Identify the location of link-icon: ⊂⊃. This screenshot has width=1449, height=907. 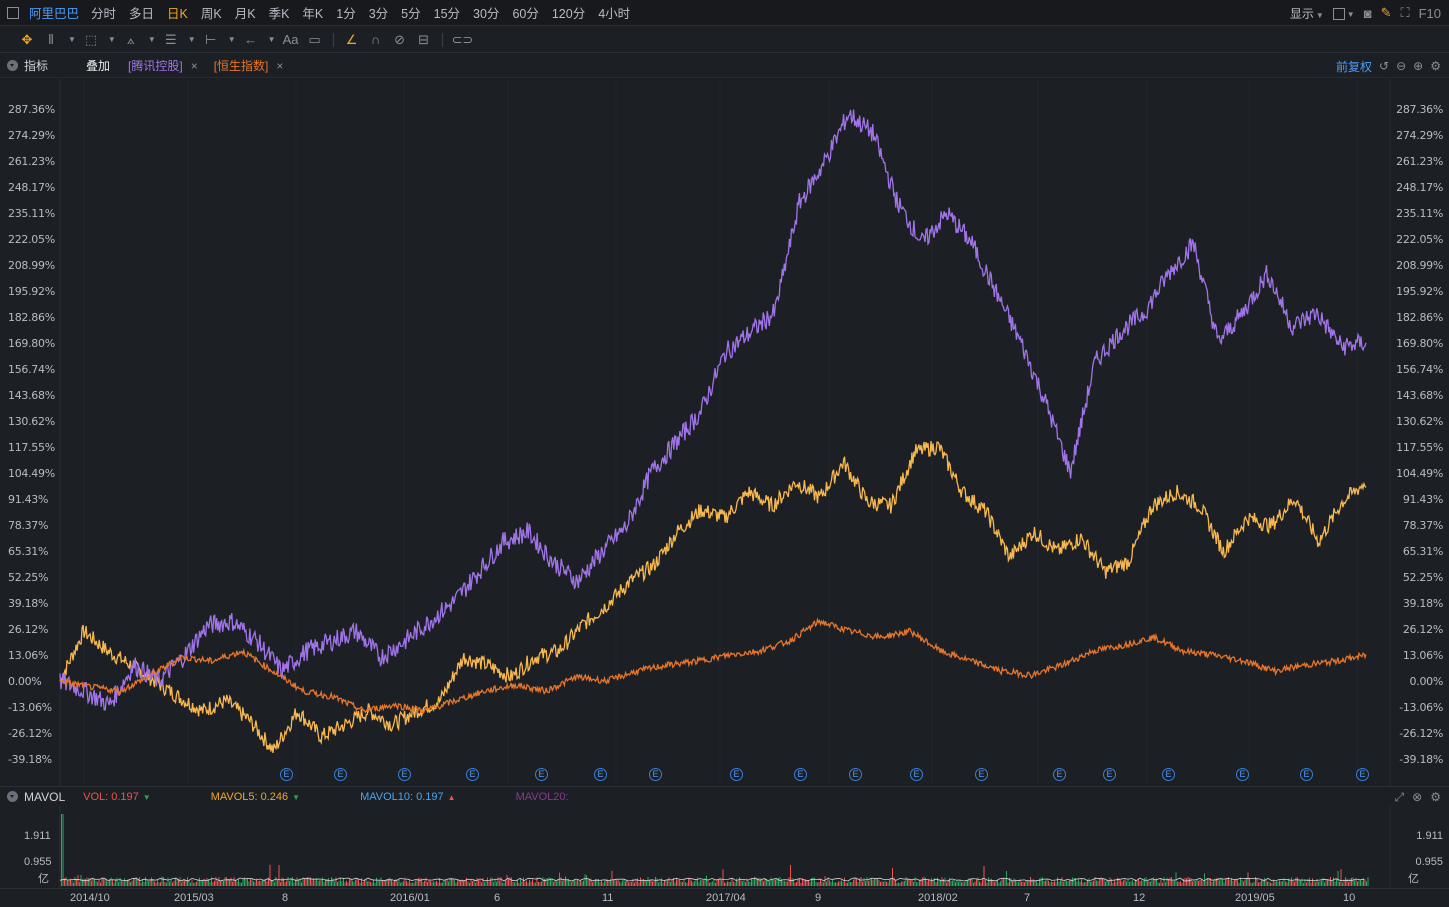
(462, 39).